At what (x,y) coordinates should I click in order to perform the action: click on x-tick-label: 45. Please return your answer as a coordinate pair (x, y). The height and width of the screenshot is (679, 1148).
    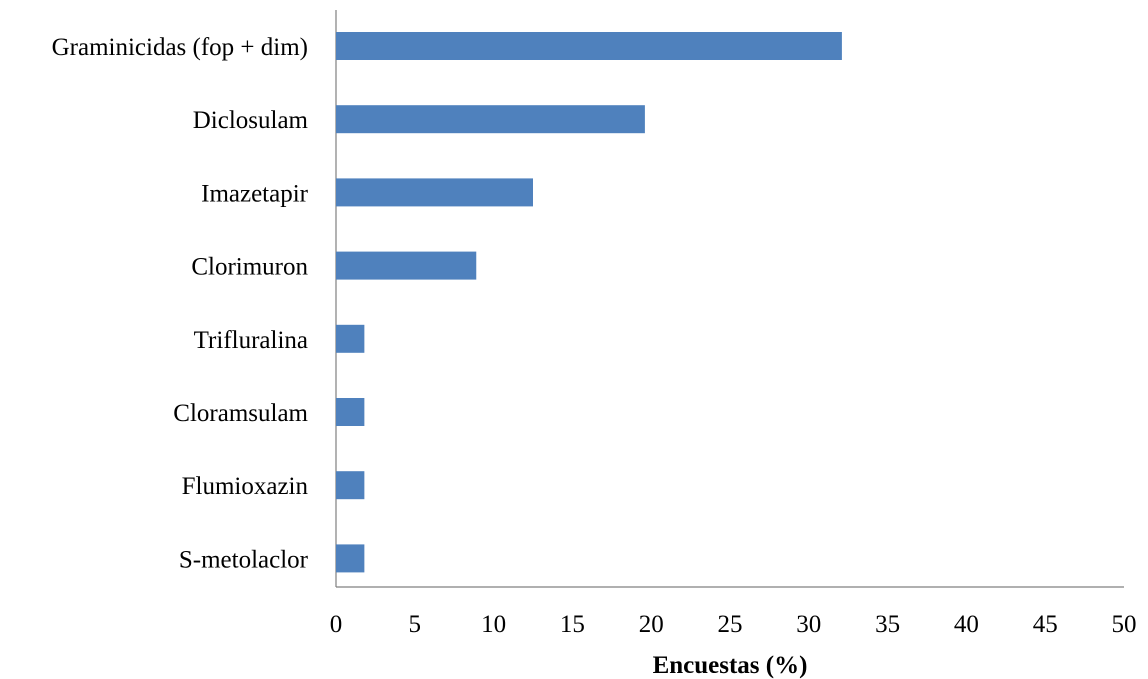
    Looking at the image, I should click on (1045, 624).